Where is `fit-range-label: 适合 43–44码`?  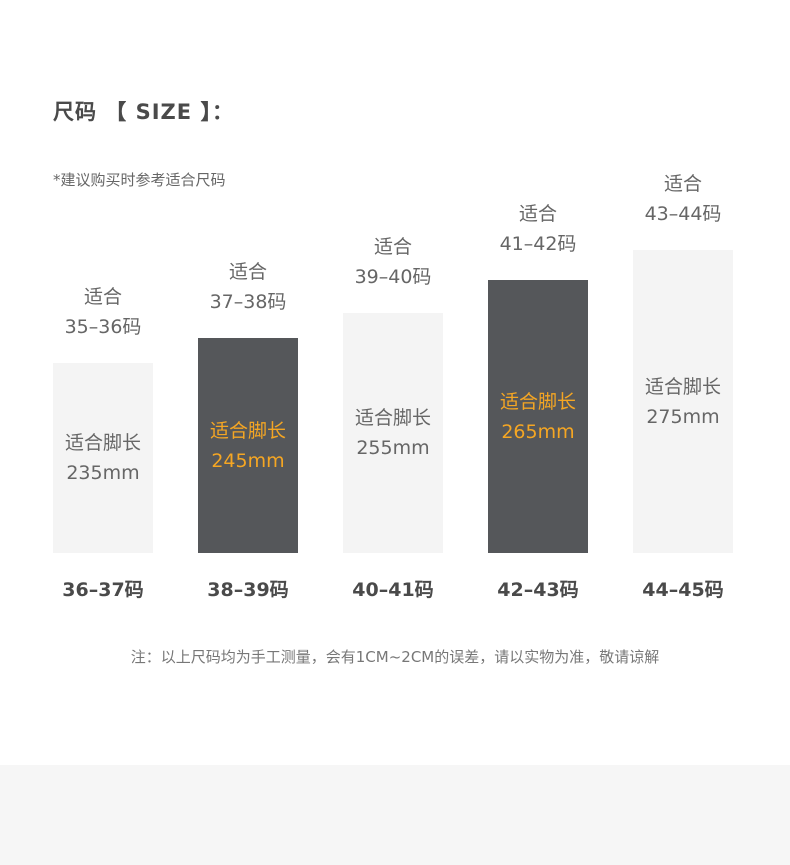
fit-range-label: 适合 43–44码 is located at coordinates (683, 199).